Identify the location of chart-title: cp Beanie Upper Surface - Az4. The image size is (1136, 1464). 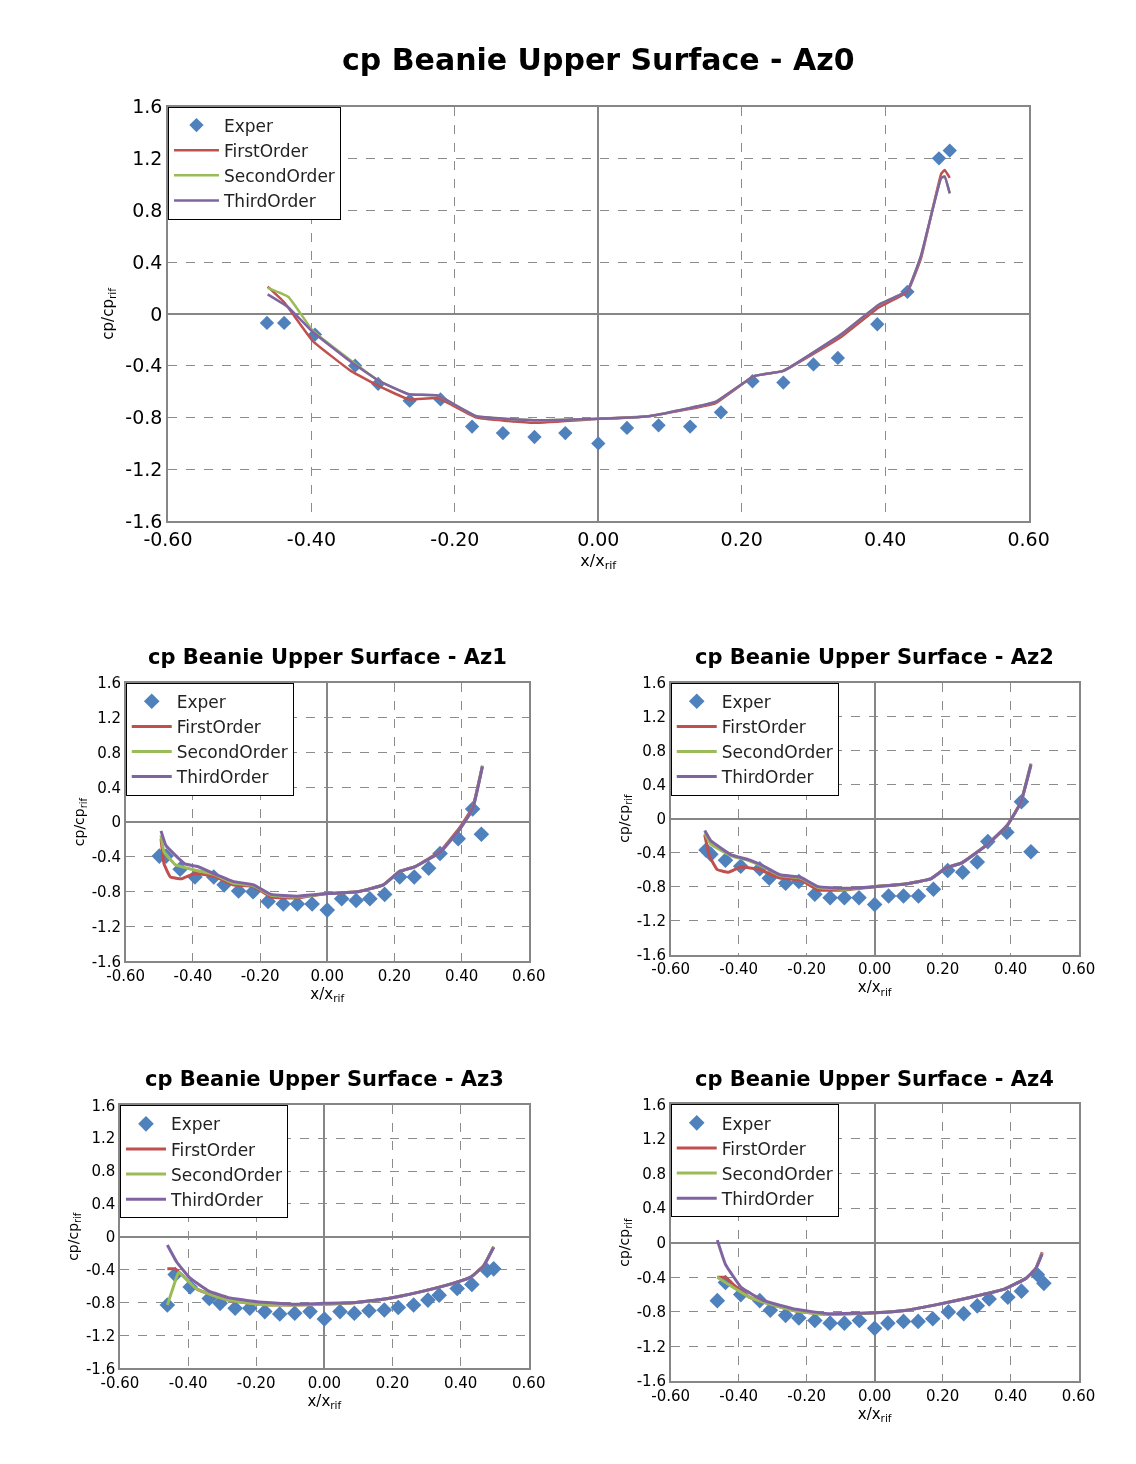
(874, 1079).